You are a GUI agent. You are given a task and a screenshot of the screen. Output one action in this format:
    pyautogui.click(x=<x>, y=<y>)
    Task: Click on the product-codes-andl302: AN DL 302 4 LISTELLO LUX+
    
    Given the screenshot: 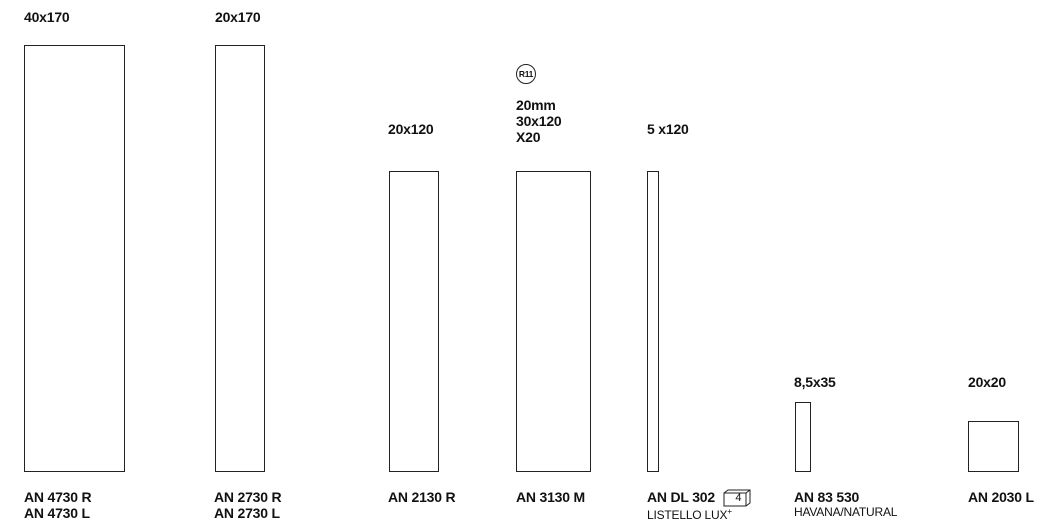 What is the action you would take?
    pyautogui.click(x=699, y=505)
    